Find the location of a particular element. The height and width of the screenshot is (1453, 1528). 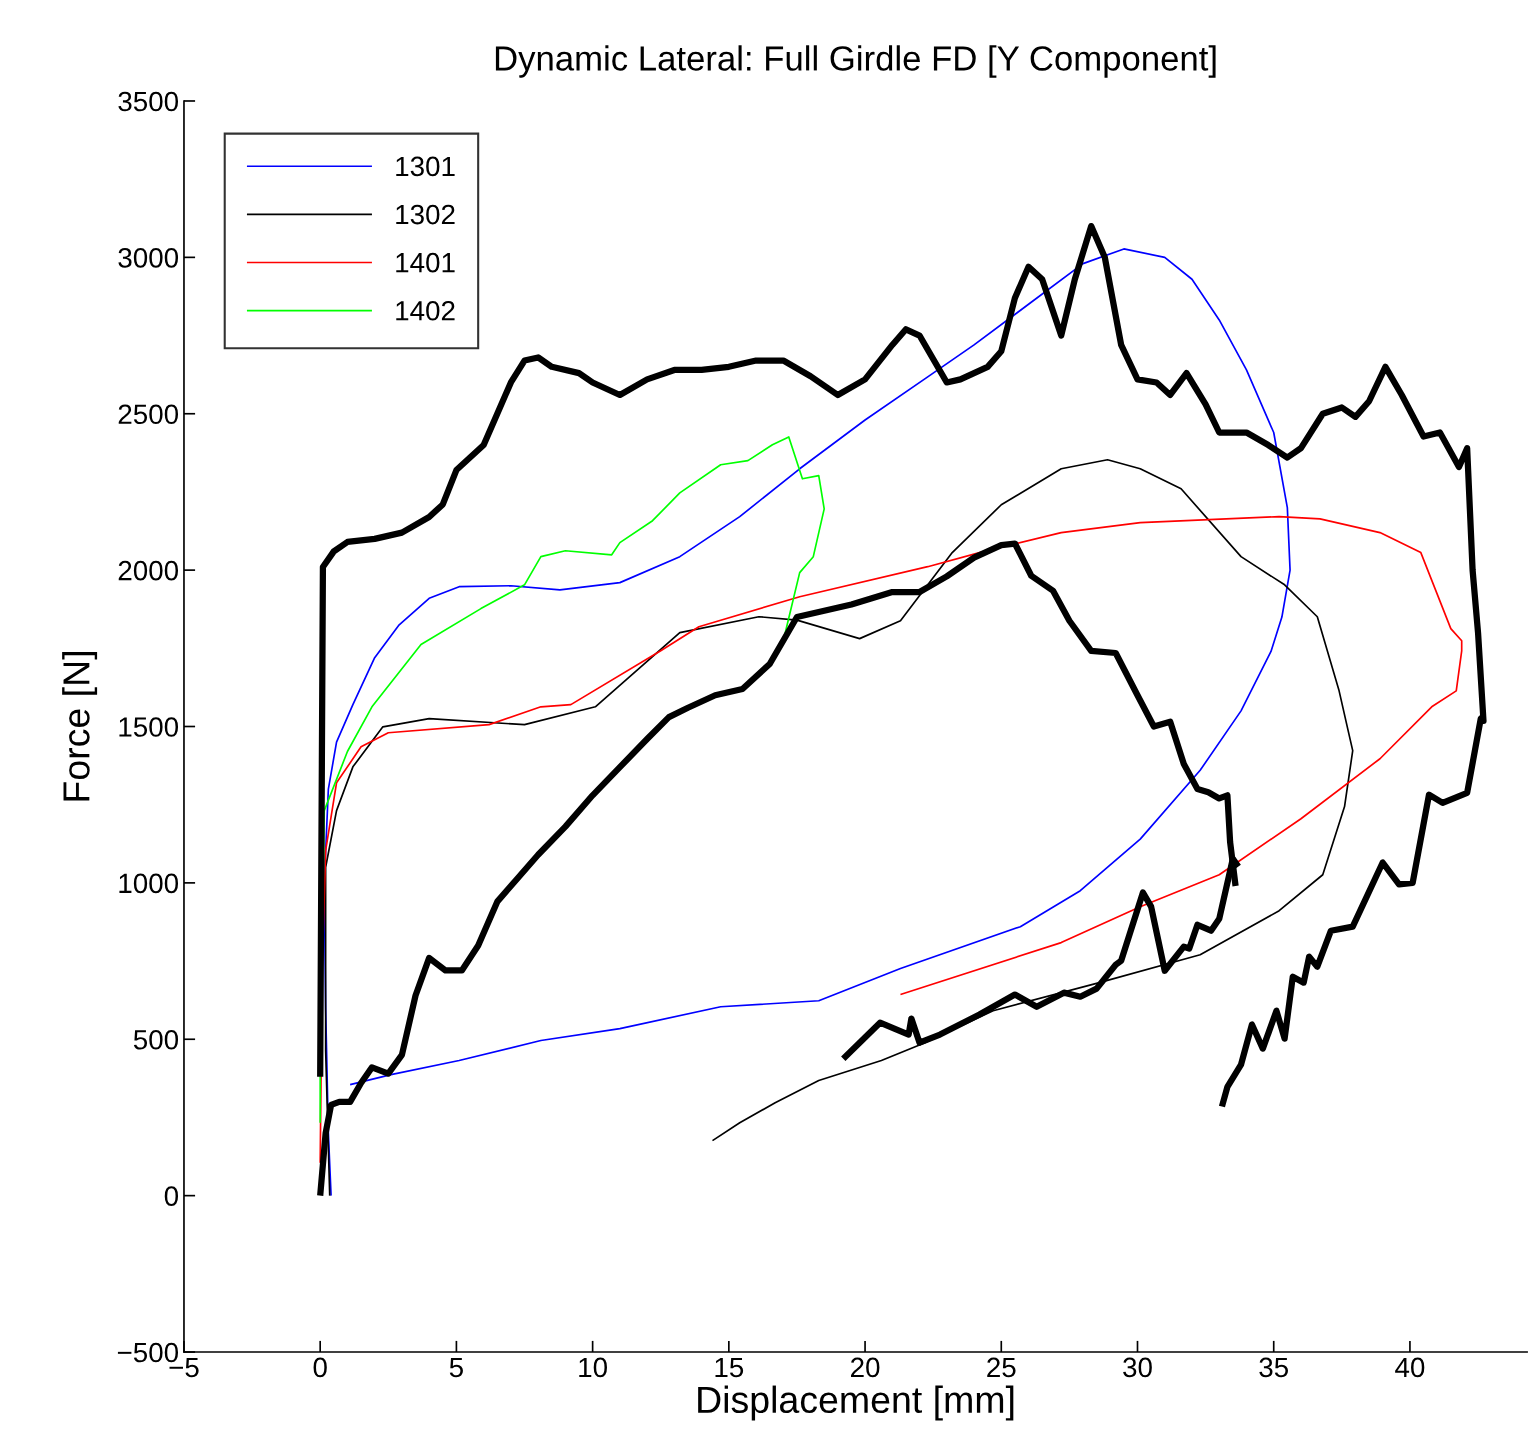

x-tick-label: 15 is located at coordinates (729, 1367).